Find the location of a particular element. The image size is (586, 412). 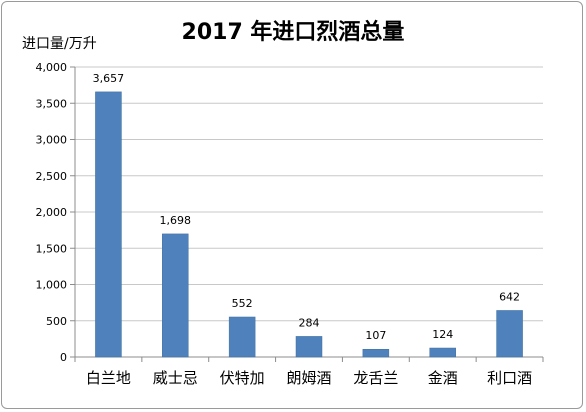

y-tick-label: 1,500 is located at coordinates (52, 248).